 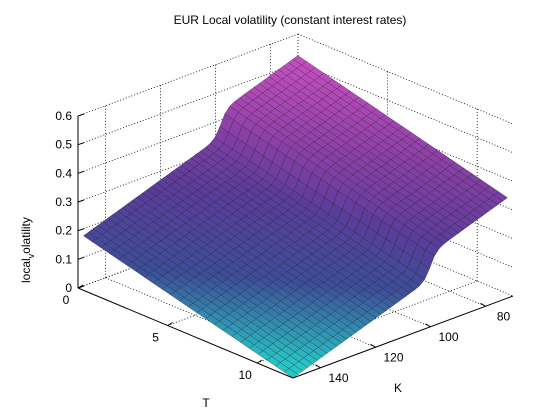 I want to click on svg-text: localvolatility, so click(x=27, y=250).